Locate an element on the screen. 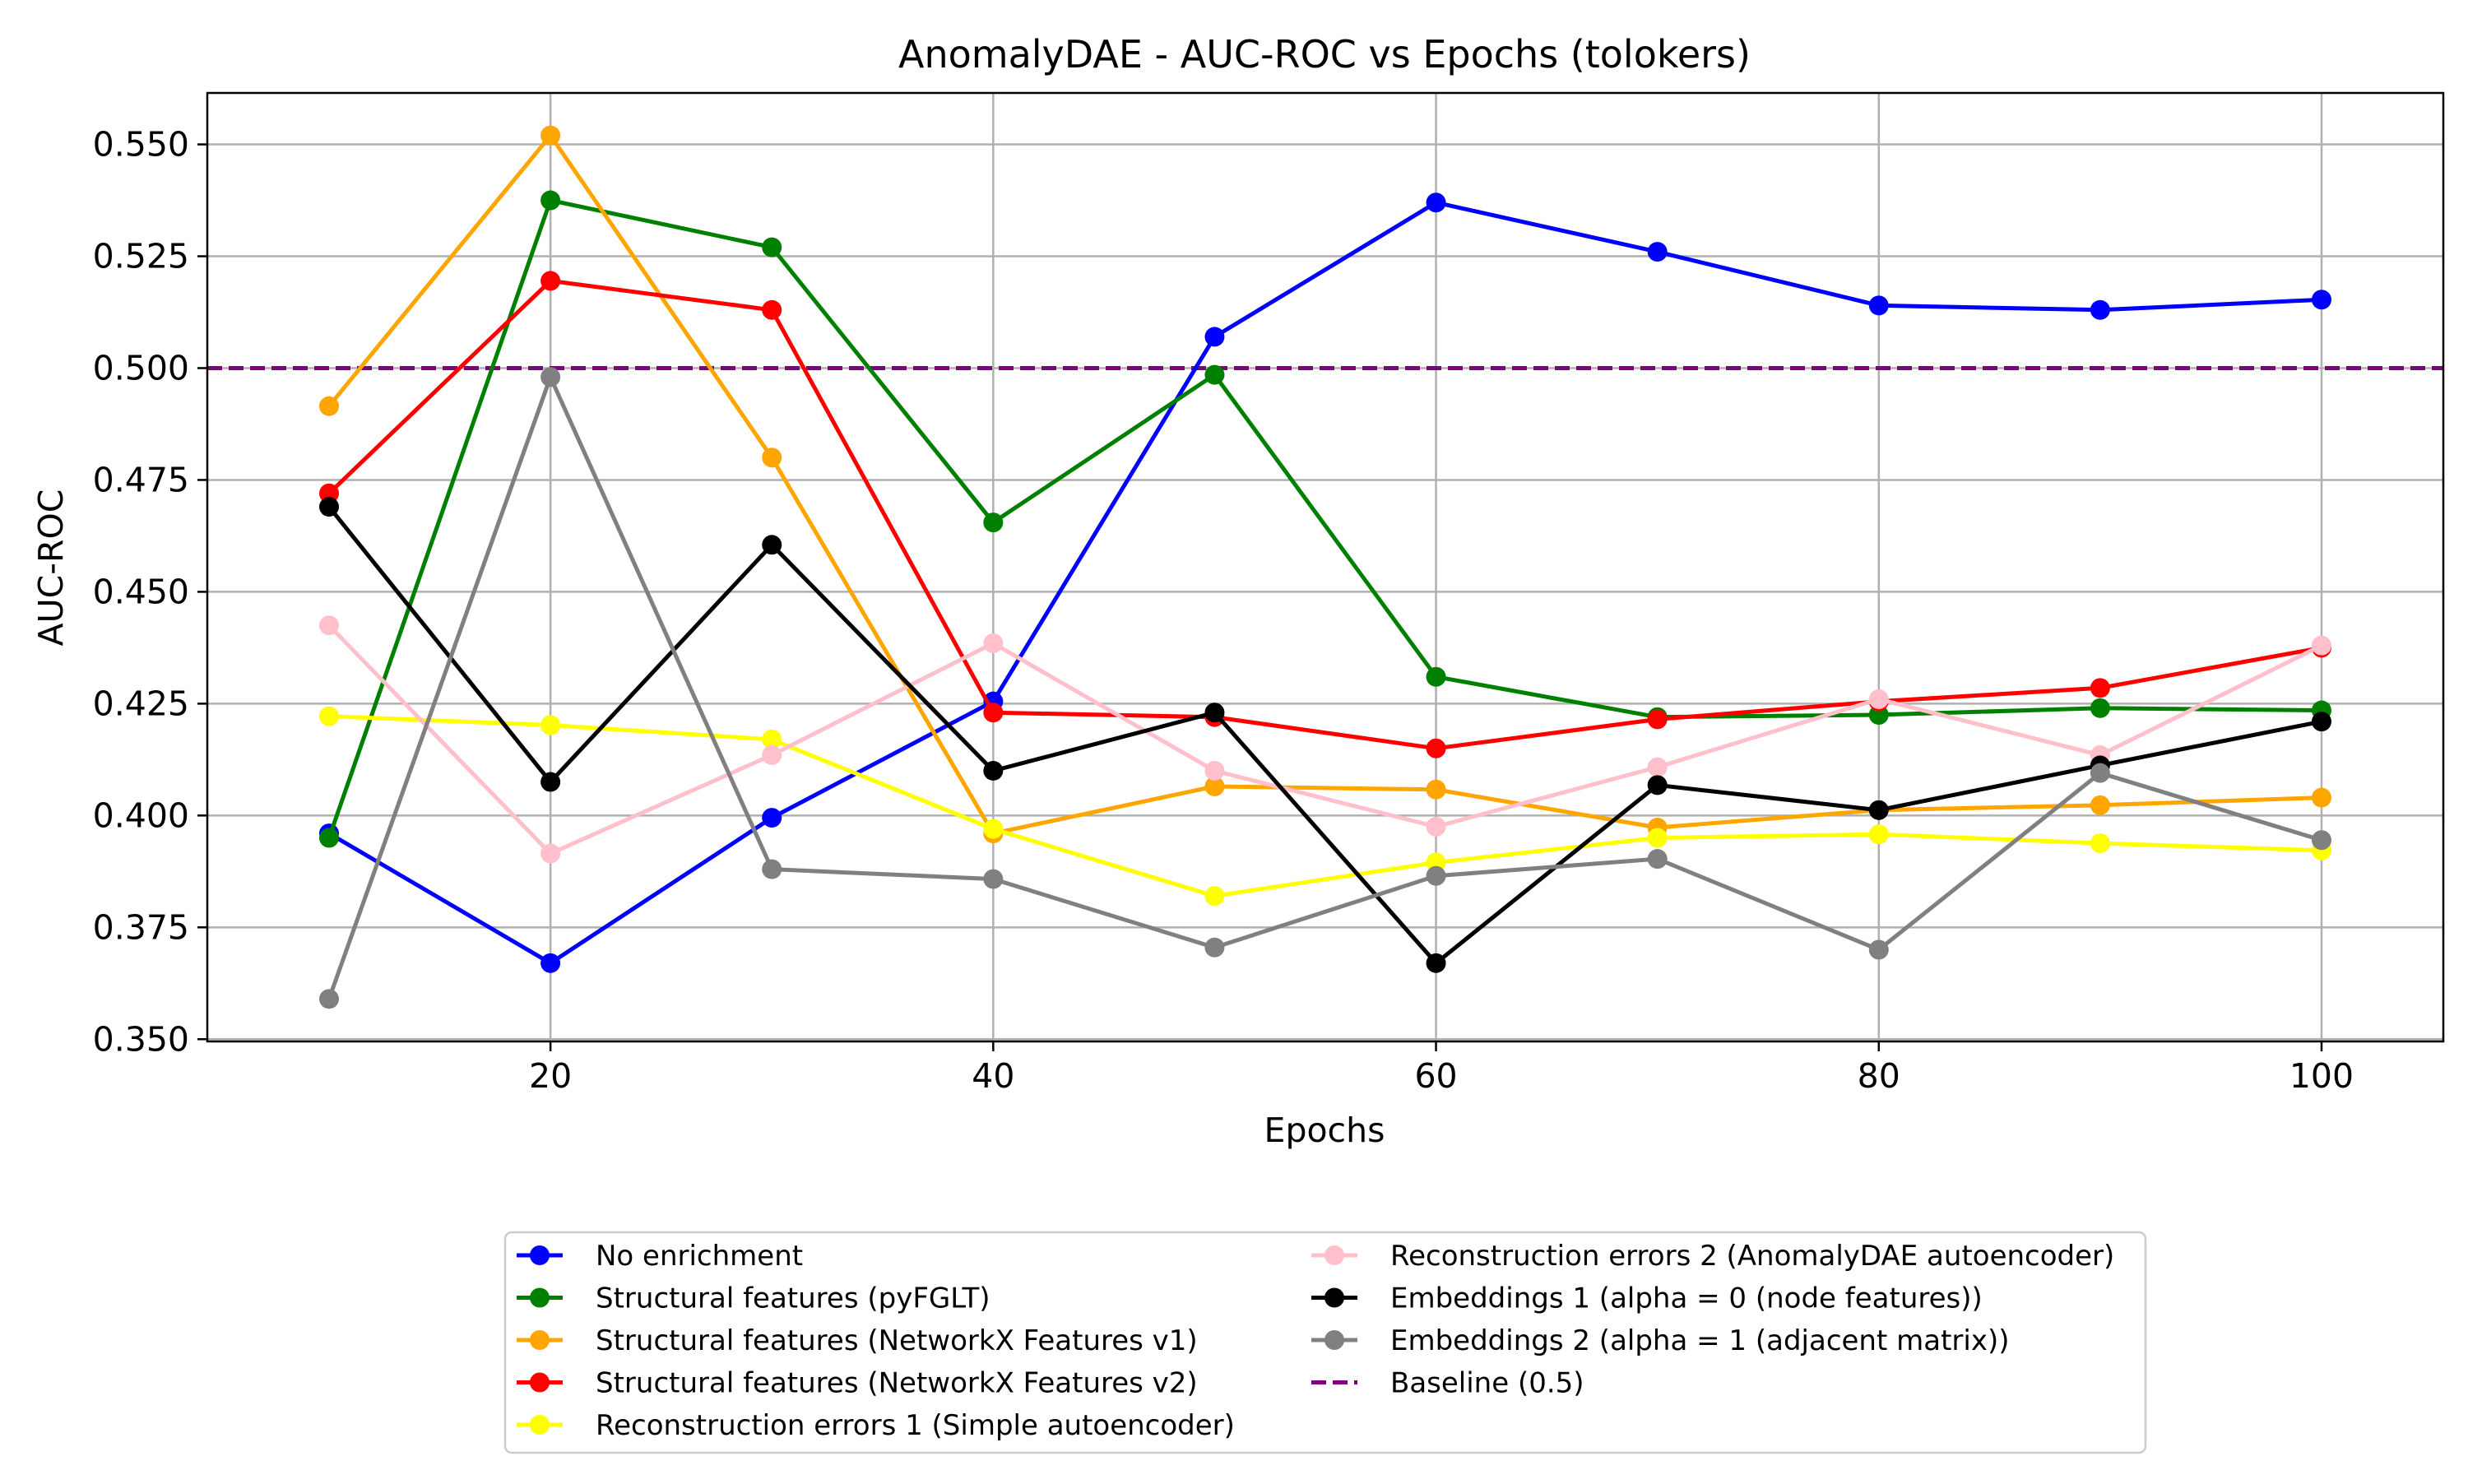  legend-entry: Structural features (pyFGLT) is located at coordinates (753, 1298).